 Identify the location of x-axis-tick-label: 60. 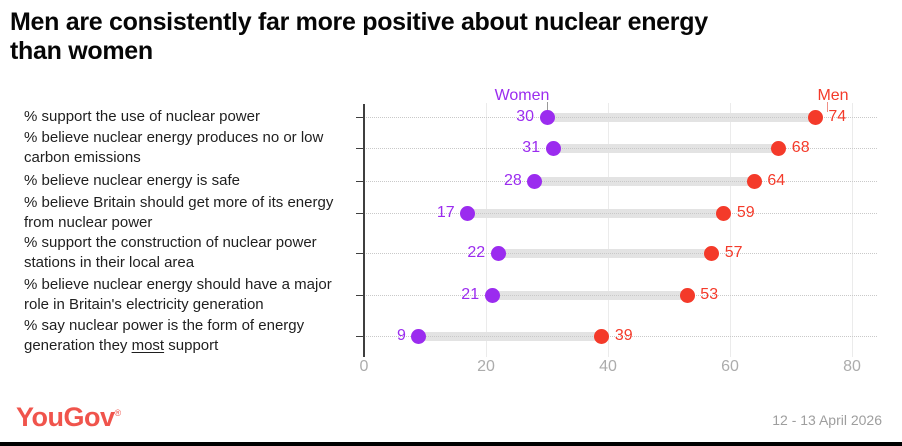
(730, 366).